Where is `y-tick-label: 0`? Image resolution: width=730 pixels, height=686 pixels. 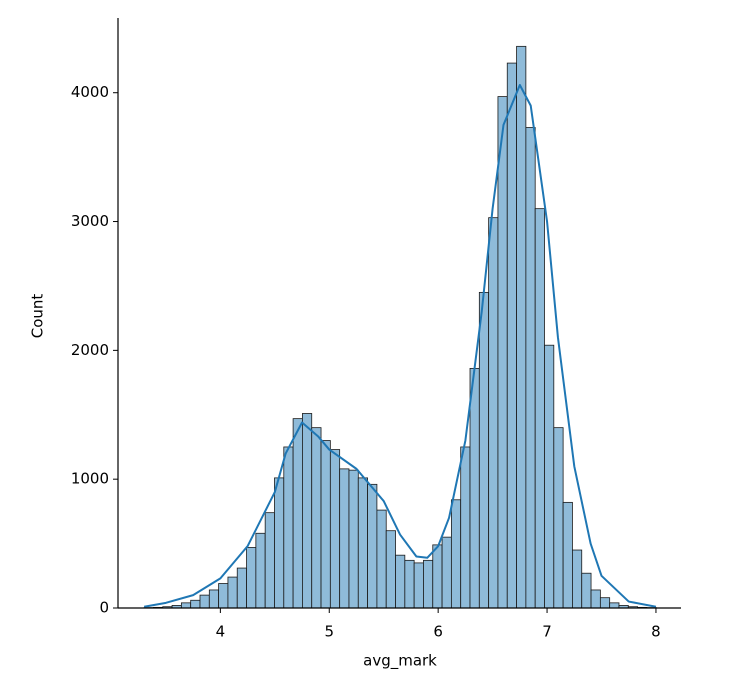 y-tick-label: 0 is located at coordinates (104, 608).